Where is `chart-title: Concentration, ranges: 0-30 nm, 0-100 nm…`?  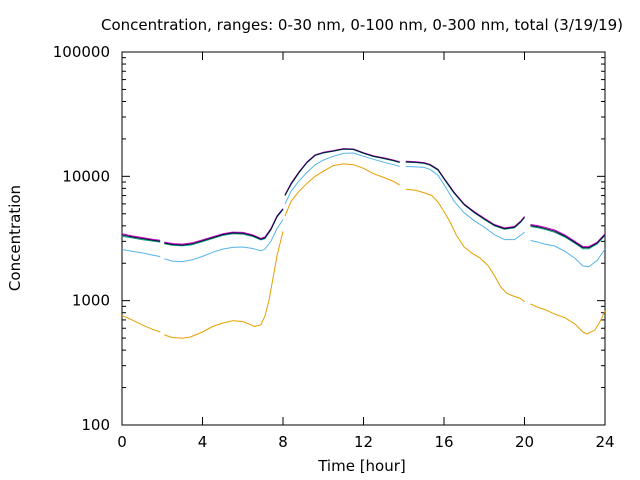 chart-title: Concentration, ranges: 0-30 nm, 0-100 nm… is located at coordinates (362, 25).